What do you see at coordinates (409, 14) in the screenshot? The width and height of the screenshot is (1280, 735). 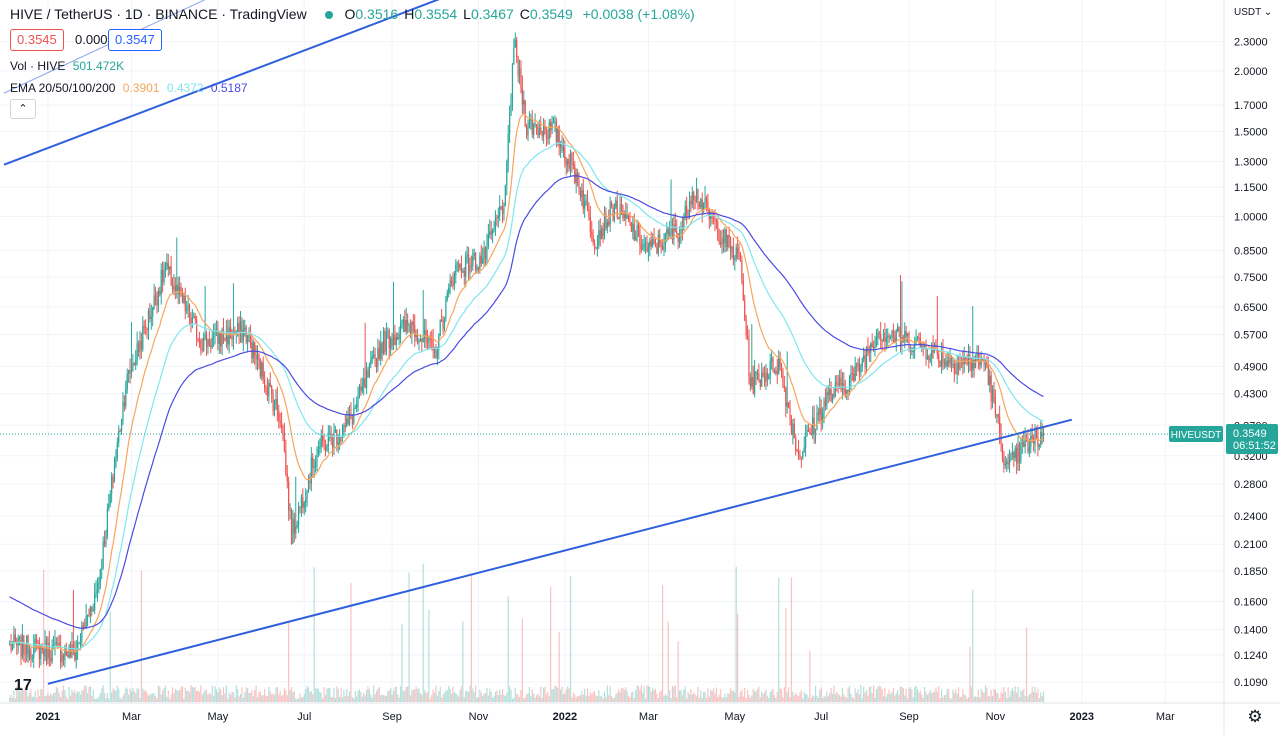 I see `ohlc-key: H` at bounding box center [409, 14].